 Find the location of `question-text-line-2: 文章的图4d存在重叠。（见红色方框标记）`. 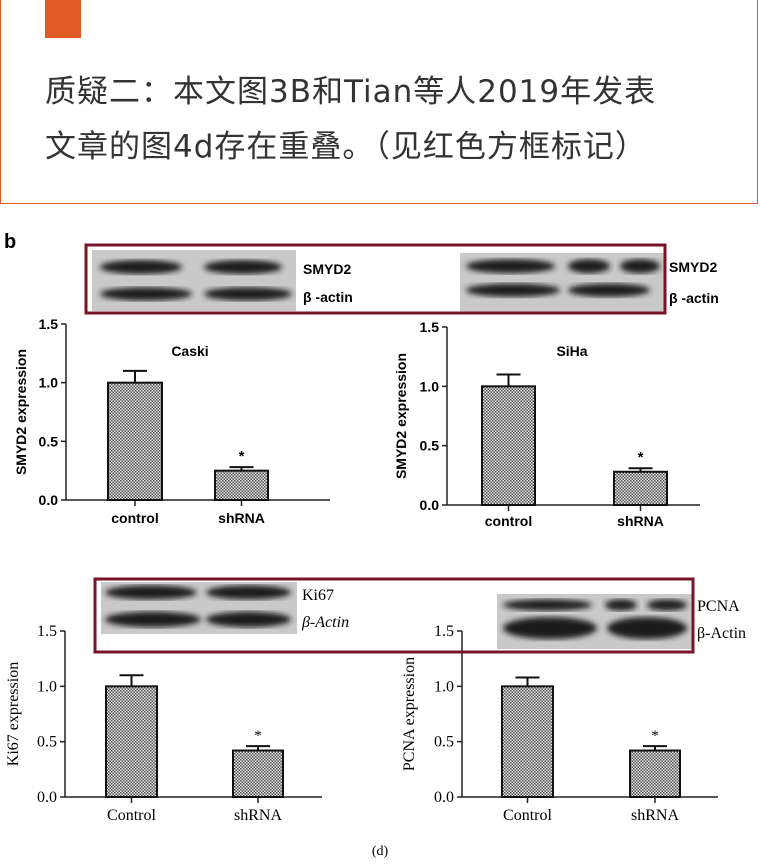

question-text-line-2: 文章的图4d存在重叠。（见红色方框标记） is located at coordinates (346, 147).